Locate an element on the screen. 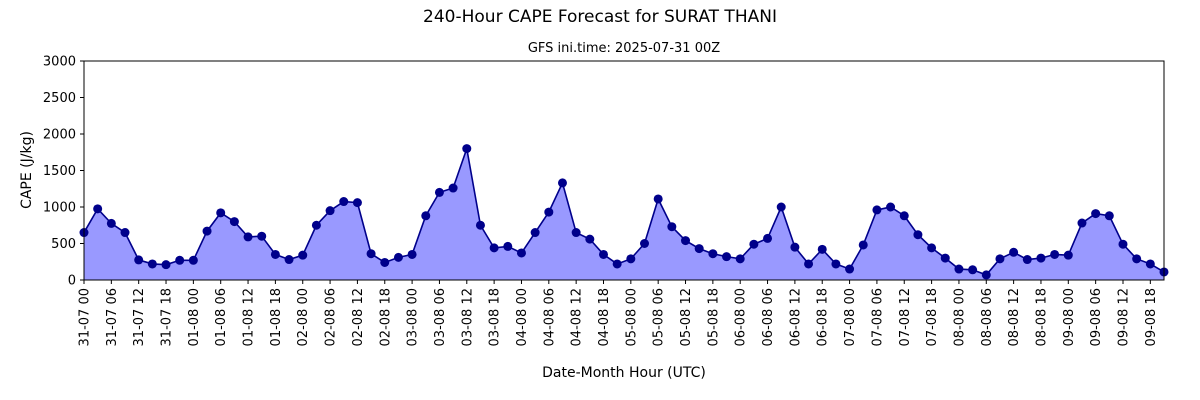 Image resolution: width=1200 pixels, height=400 pixels. x-tick-label: 07-08 06 is located at coordinates (877, 317).